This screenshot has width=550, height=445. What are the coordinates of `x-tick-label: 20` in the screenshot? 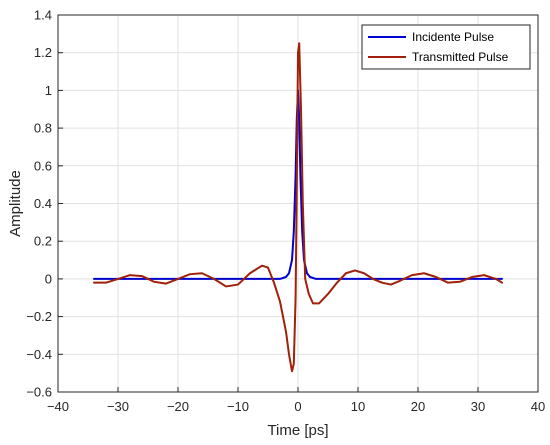 It's located at (418, 406).